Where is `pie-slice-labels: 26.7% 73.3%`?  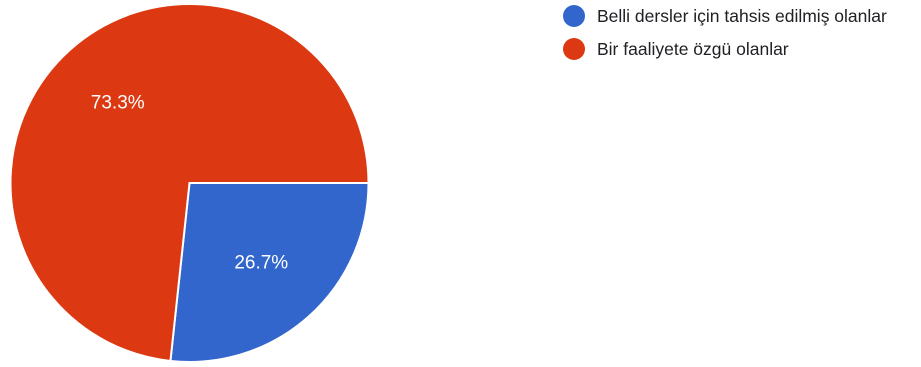
pie-slice-labels: 26.7% 73.3% is located at coordinates (190, 183).